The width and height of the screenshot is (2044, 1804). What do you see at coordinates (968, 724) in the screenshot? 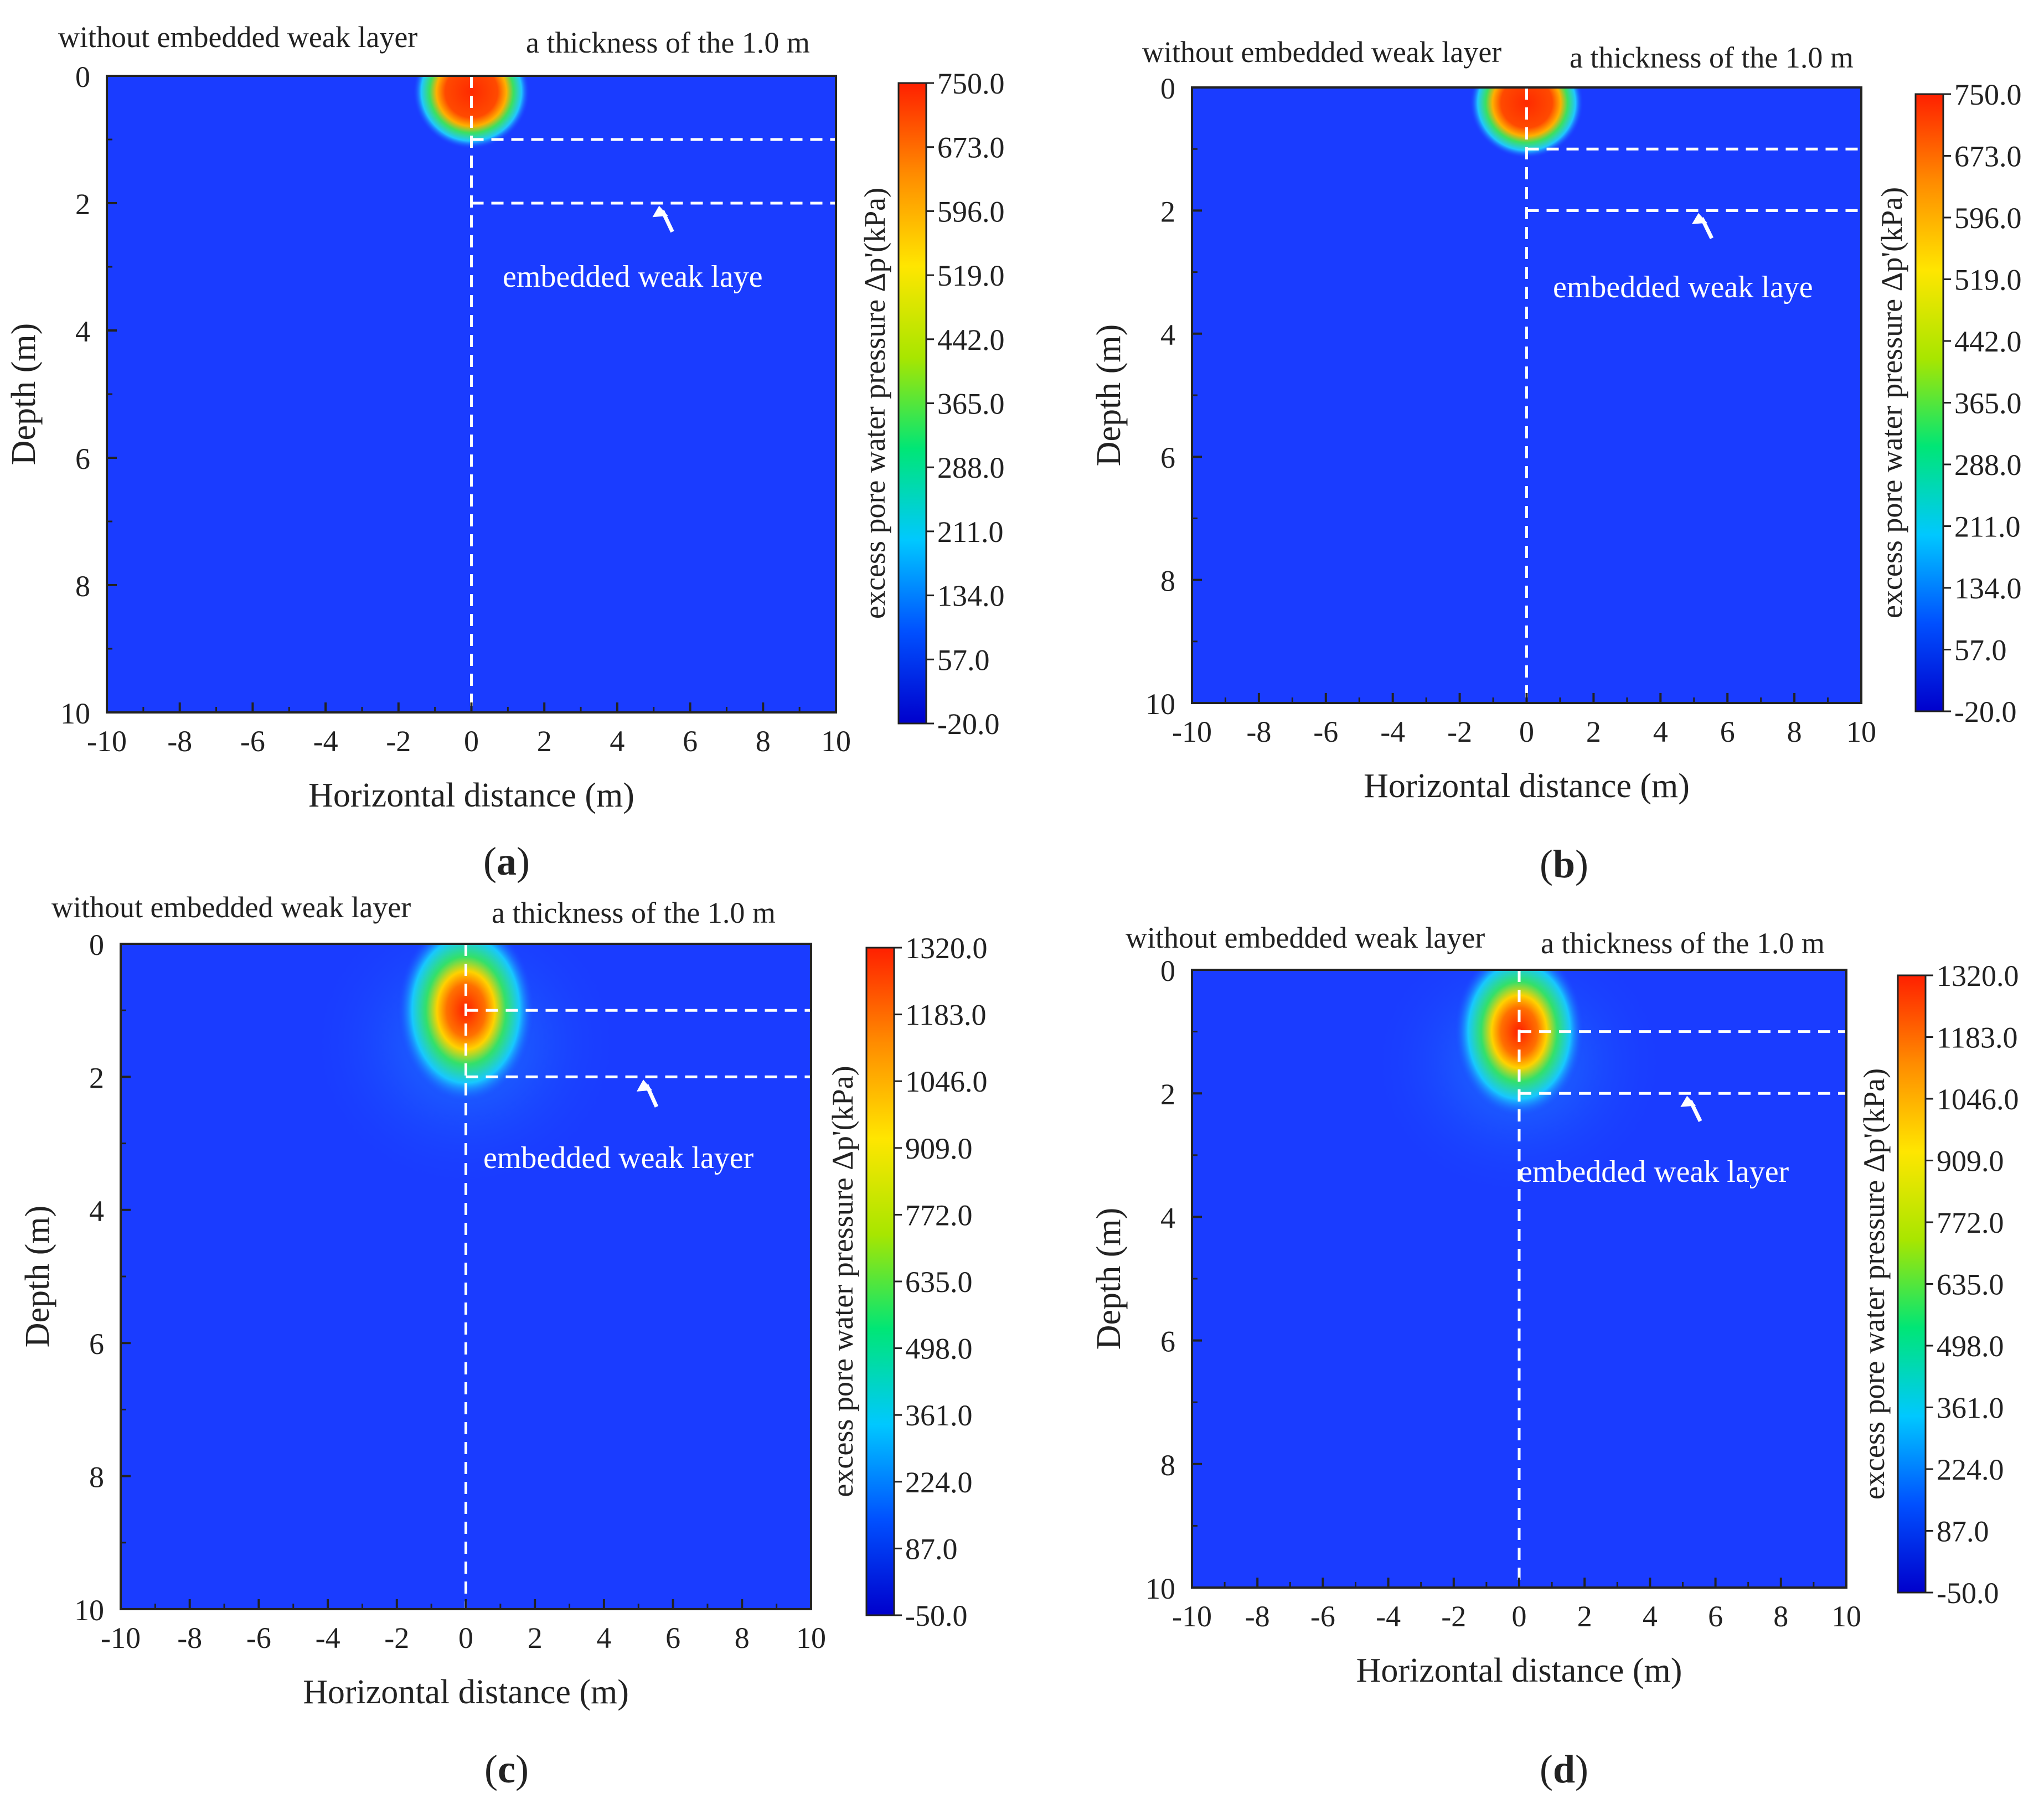
I see `colorbar-tick-label: -20.0` at bounding box center [968, 724].